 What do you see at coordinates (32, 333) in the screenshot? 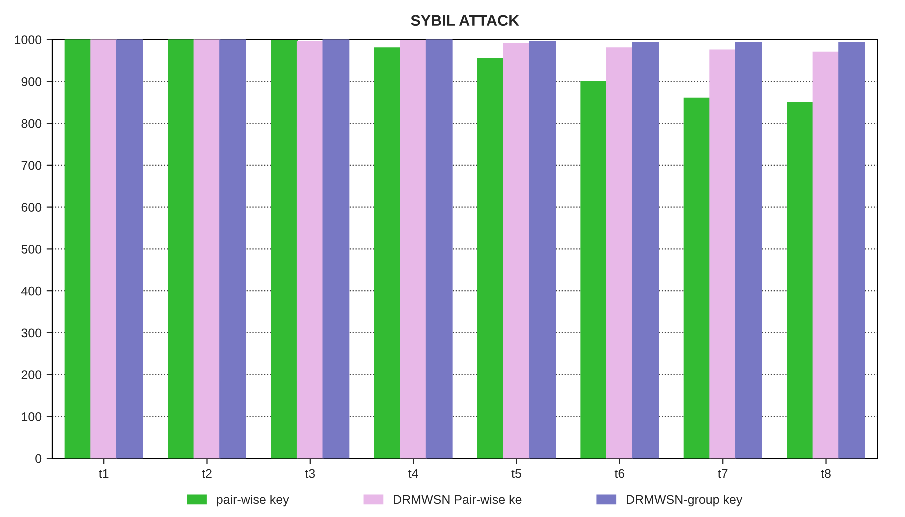
I see `y-tick-label: 300` at bounding box center [32, 333].